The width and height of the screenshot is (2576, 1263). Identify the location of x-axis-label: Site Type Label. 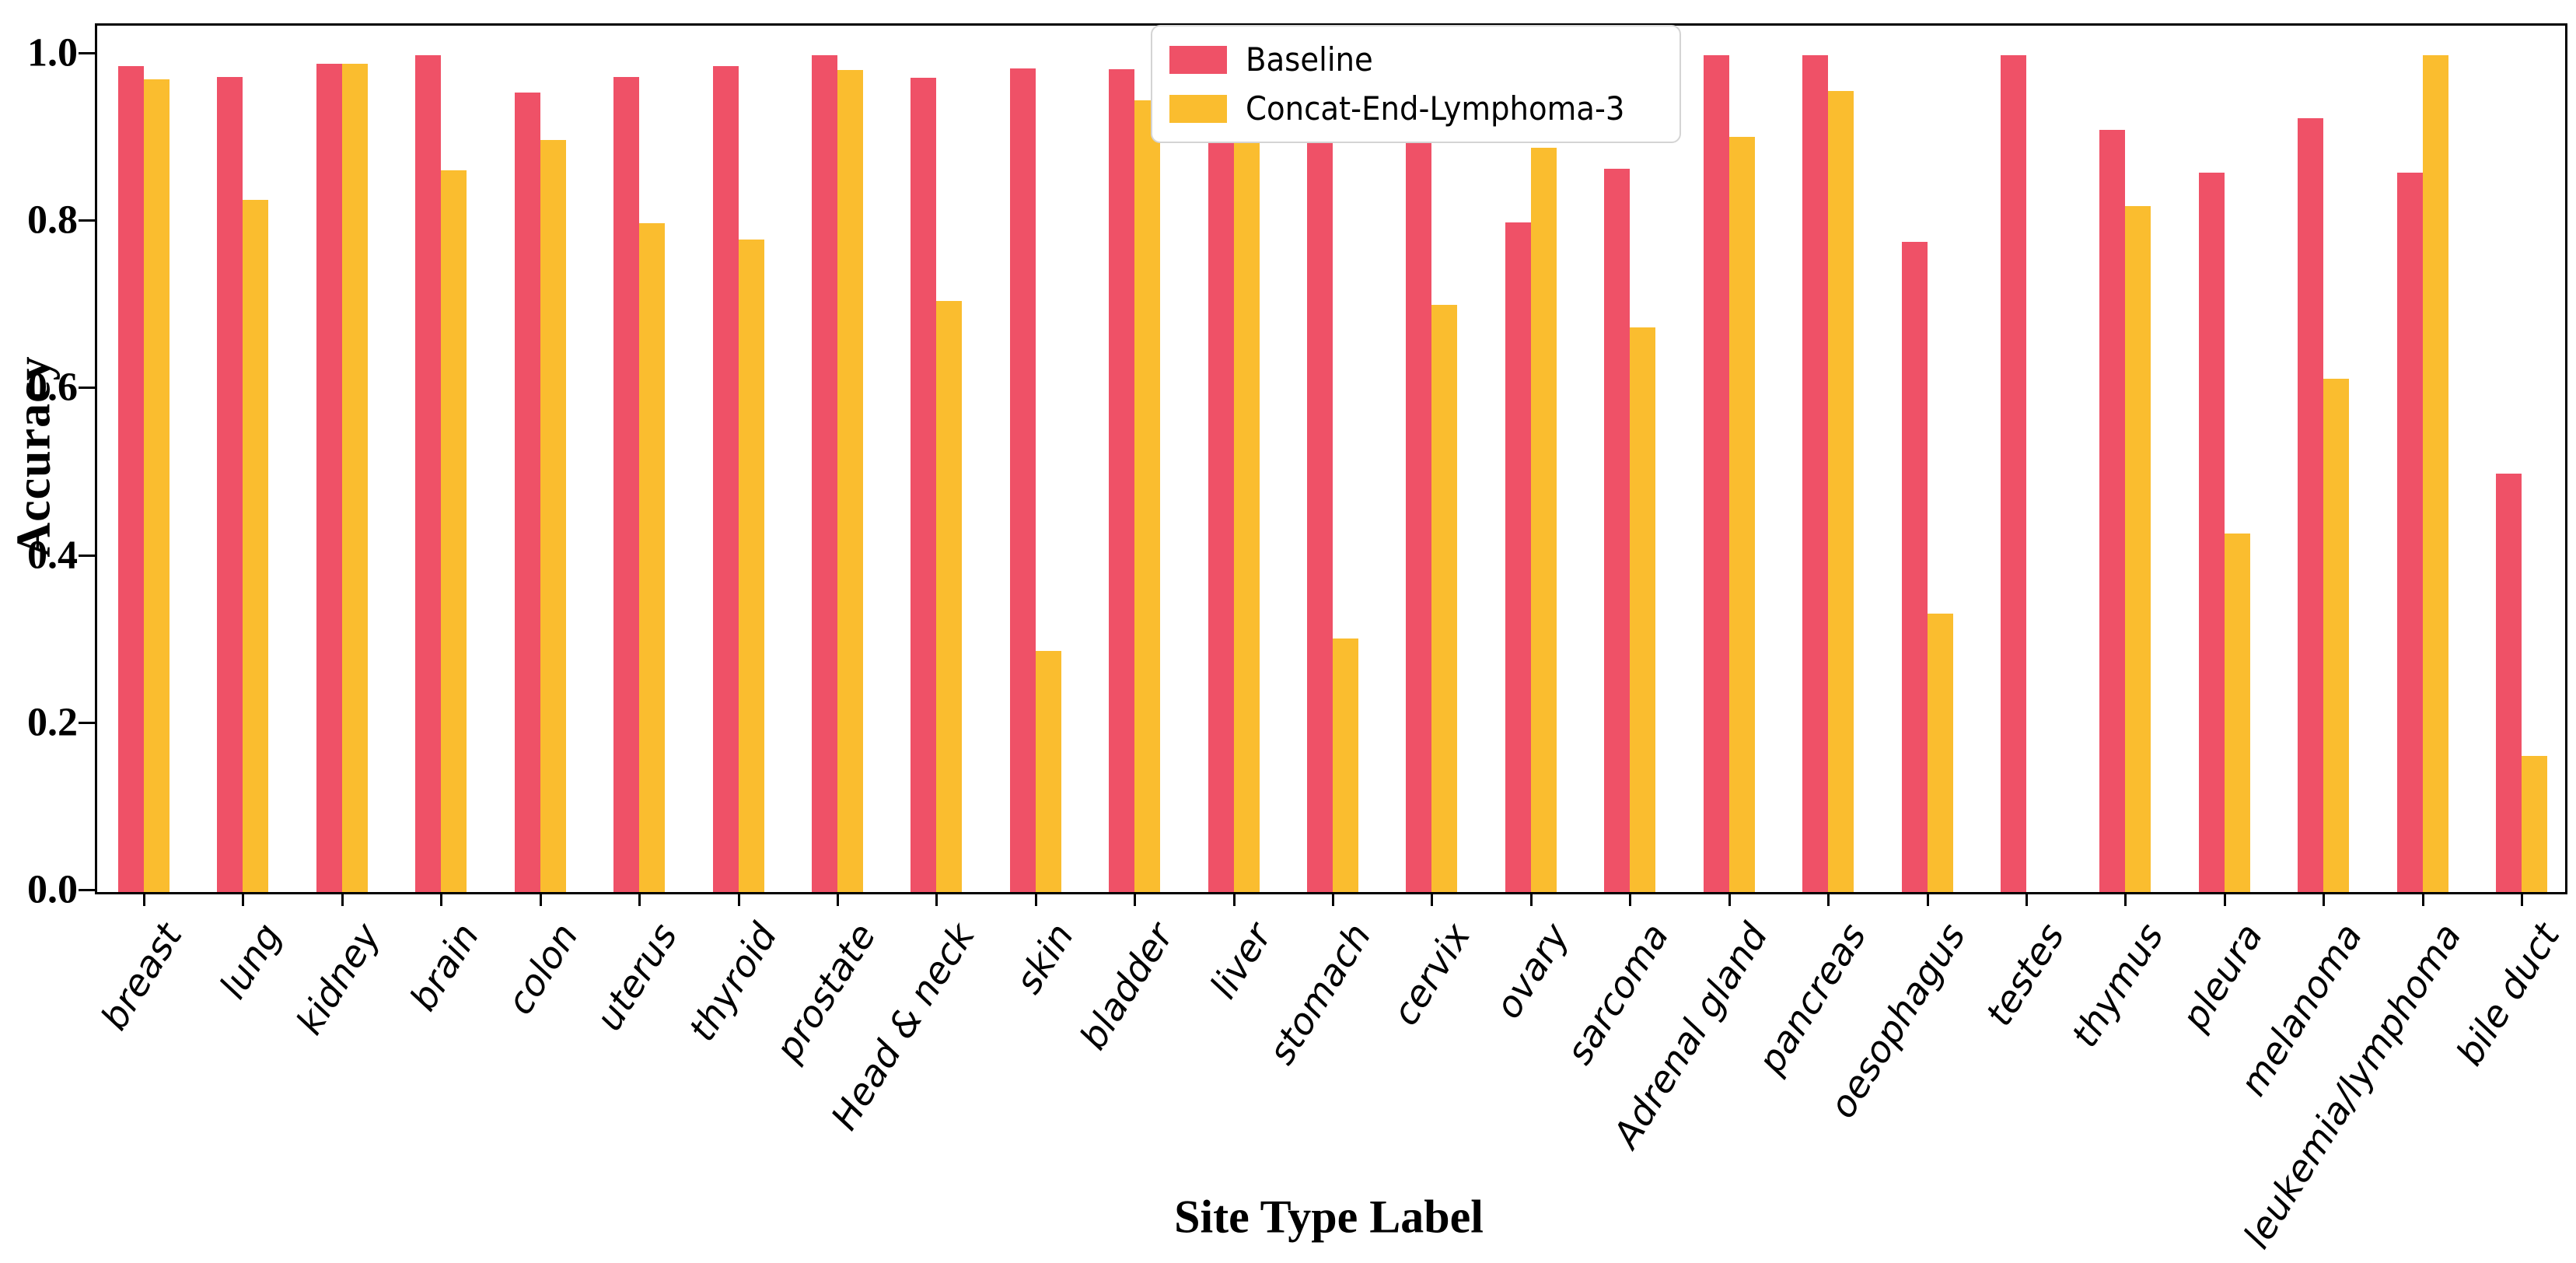
(1329, 1217).